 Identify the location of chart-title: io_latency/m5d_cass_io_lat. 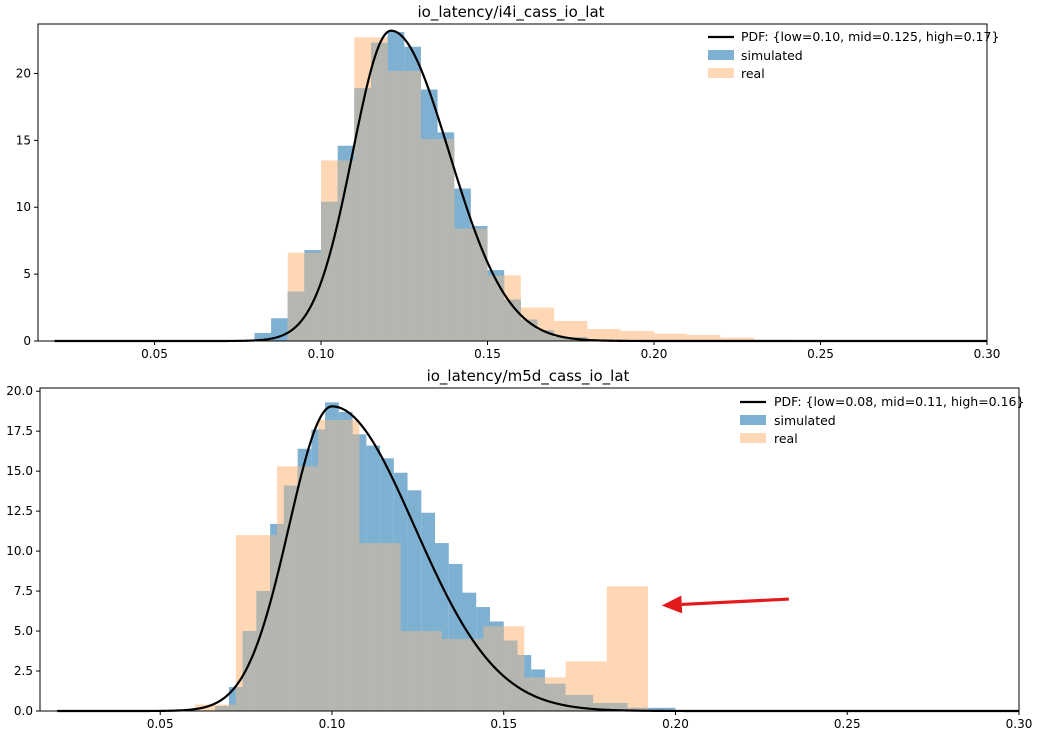
(528, 376).